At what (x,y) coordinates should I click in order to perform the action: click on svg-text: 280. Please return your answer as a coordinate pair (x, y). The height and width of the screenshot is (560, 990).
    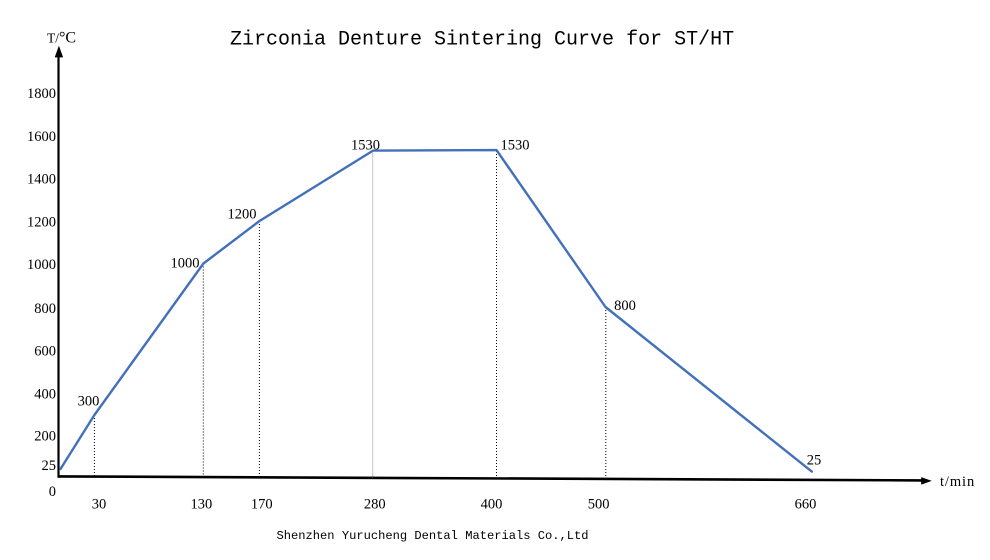
    Looking at the image, I should click on (375, 504).